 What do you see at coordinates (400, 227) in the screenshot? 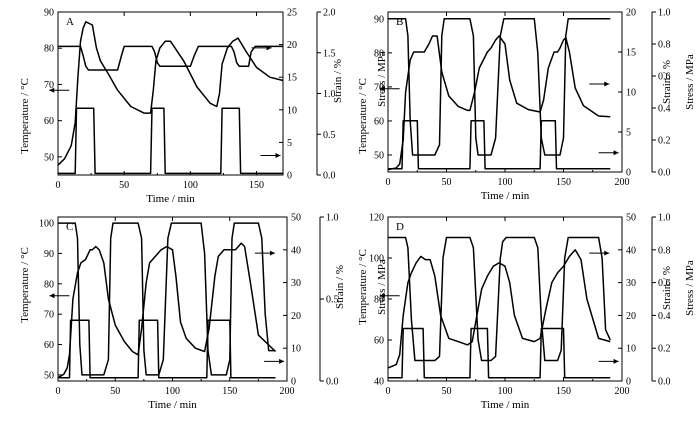
I see `panel-letter: D` at bounding box center [400, 227].